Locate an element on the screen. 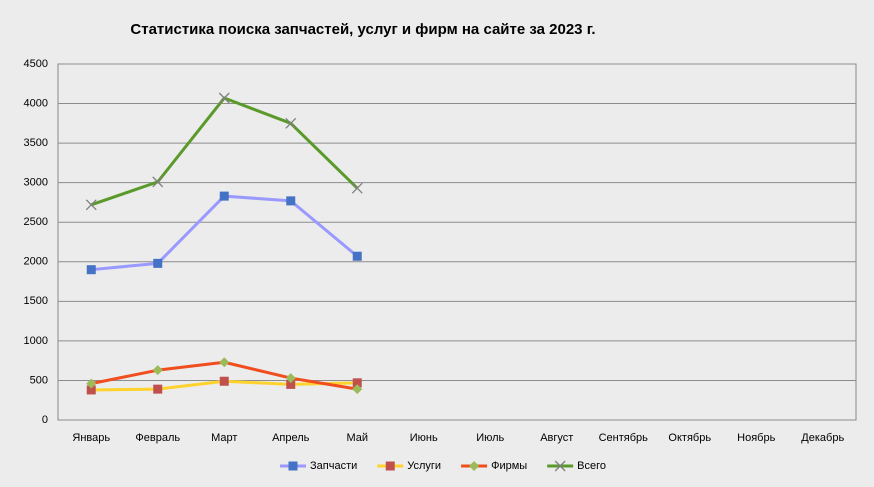 The image size is (874, 487). x-tick-label: Март is located at coordinates (224, 438).